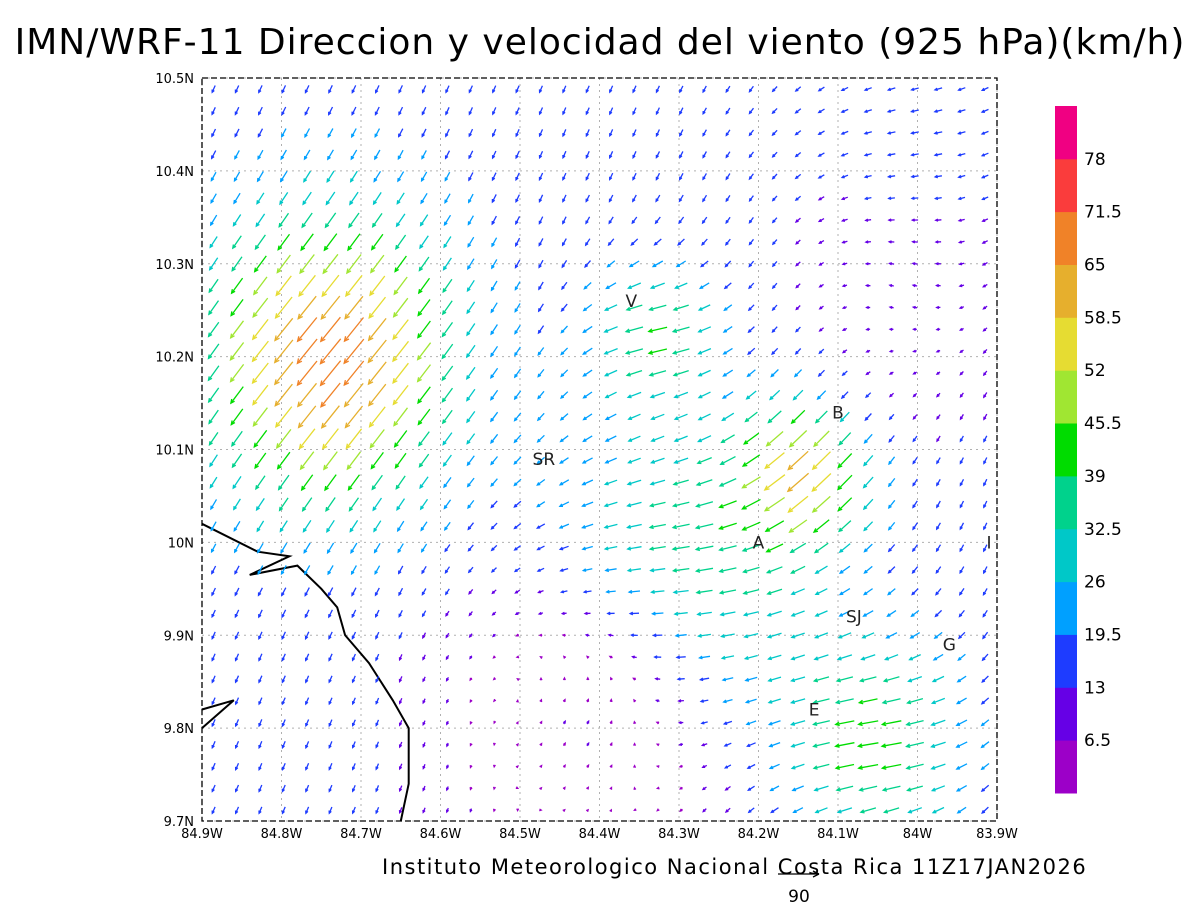 This screenshot has height=907, width=1200. Describe the element at coordinates (1103, 213) in the screenshot. I see `colorbar-label: 71.5` at that location.